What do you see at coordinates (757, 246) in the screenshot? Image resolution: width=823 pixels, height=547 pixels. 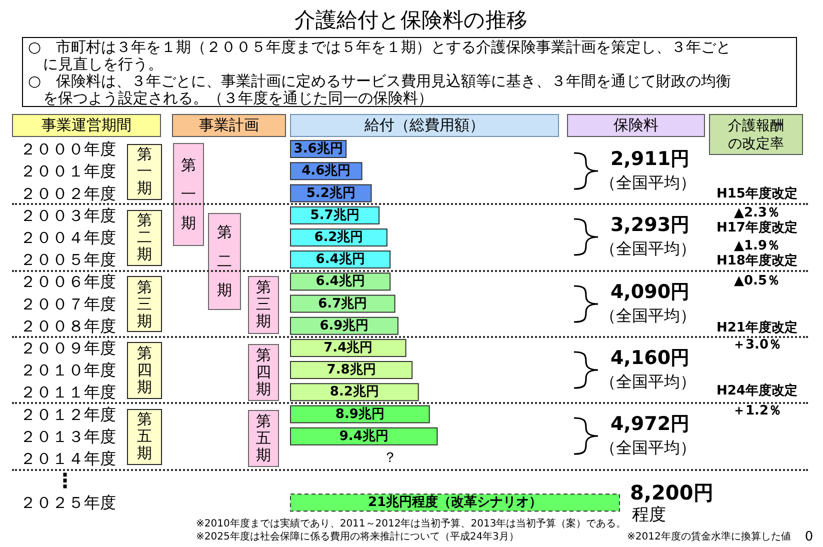 I see `text: ▲1.9％` at bounding box center [757, 246].